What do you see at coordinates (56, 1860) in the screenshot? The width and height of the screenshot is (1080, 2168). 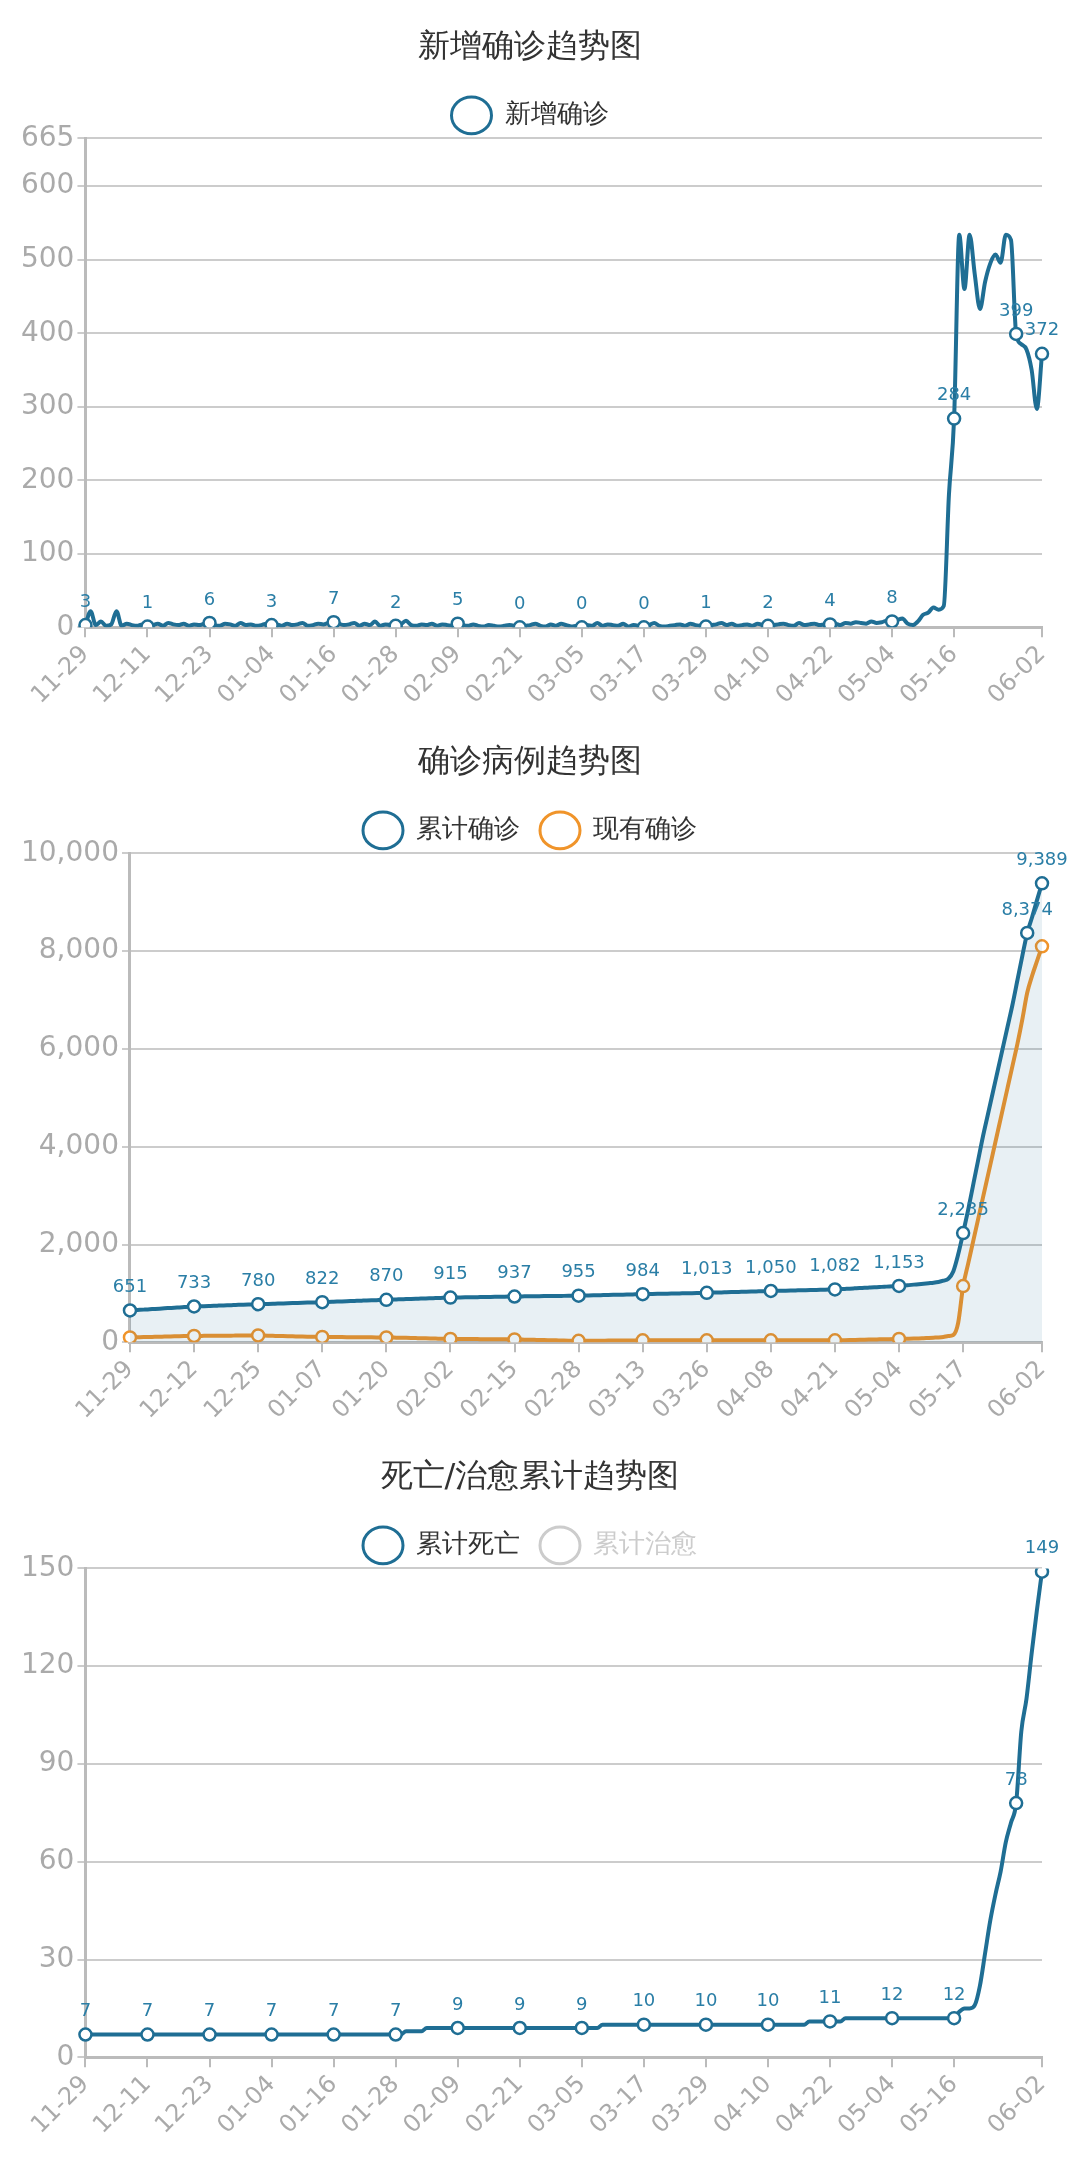 I see `y-tick-label: 60` at bounding box center [56, 1860].